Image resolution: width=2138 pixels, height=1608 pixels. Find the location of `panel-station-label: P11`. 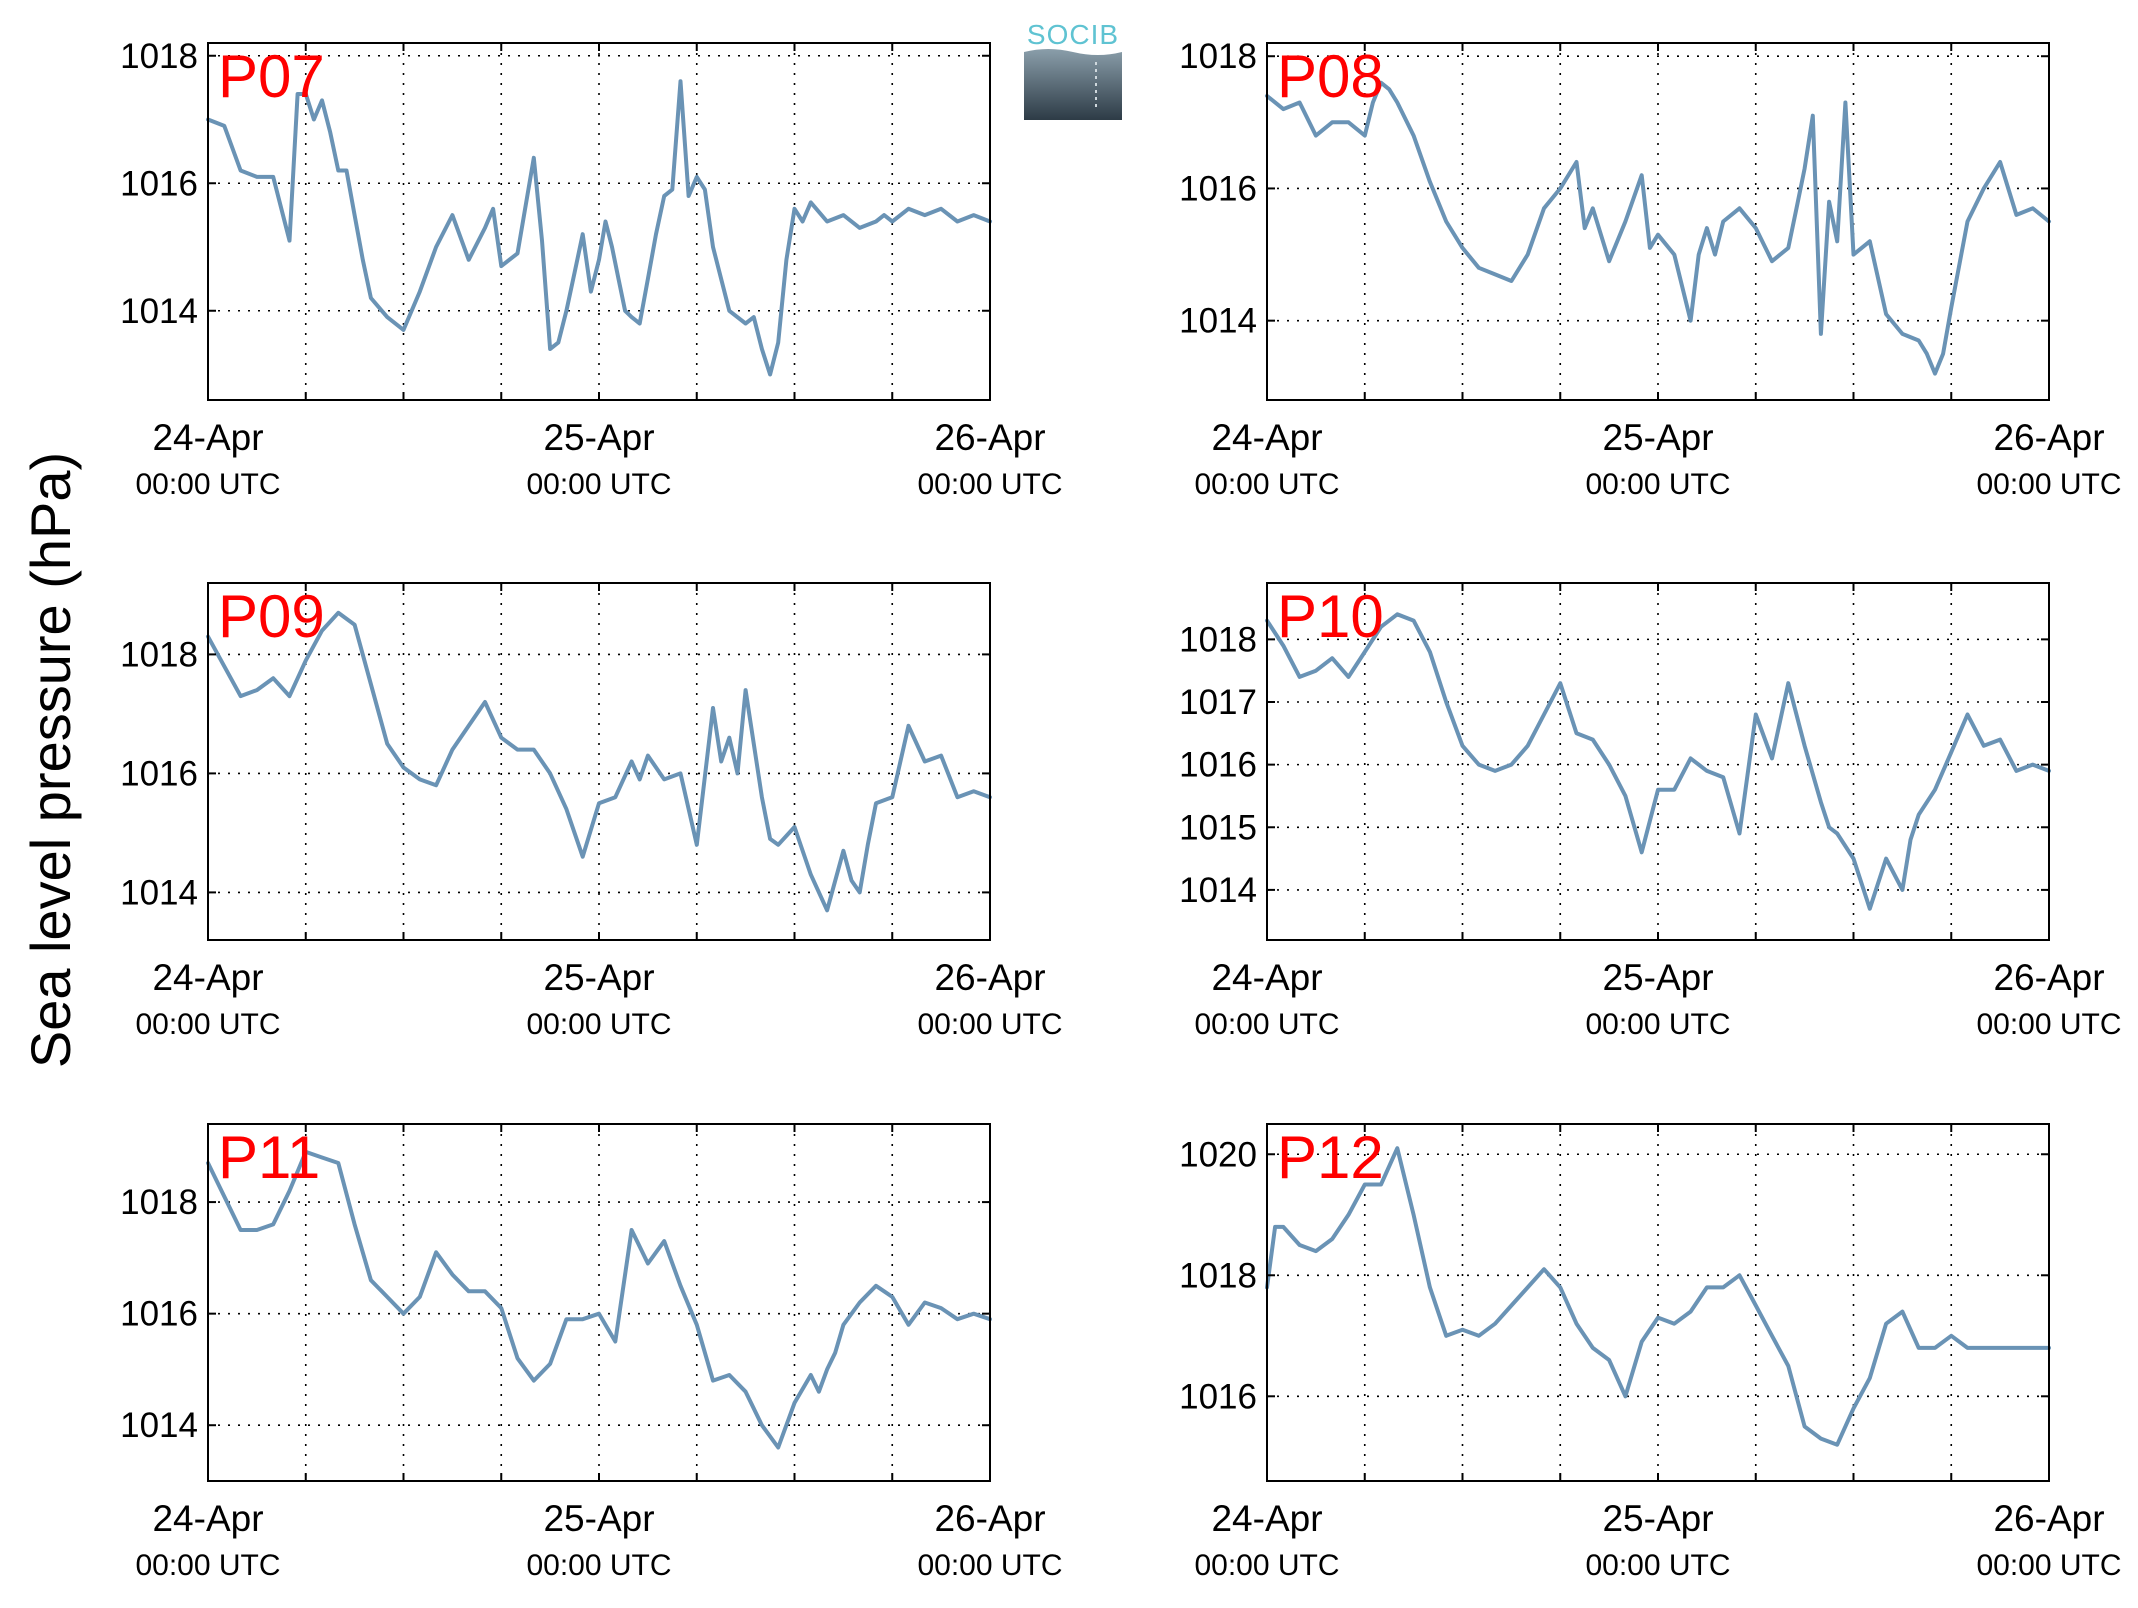

panel-station-label: P11 is located at coordinates (269, 1157).